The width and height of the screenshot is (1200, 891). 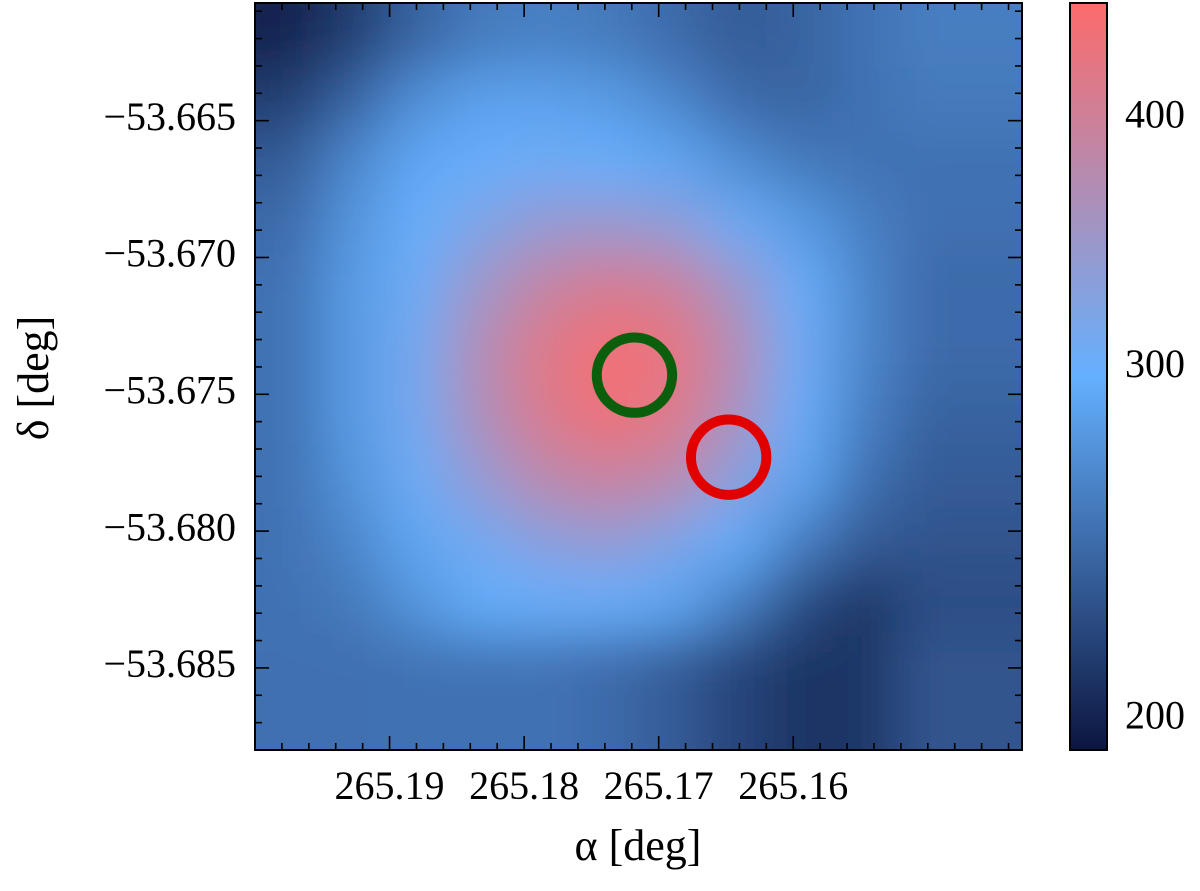 I want to click on colorbar-frame, so click(x=1088, y=376).